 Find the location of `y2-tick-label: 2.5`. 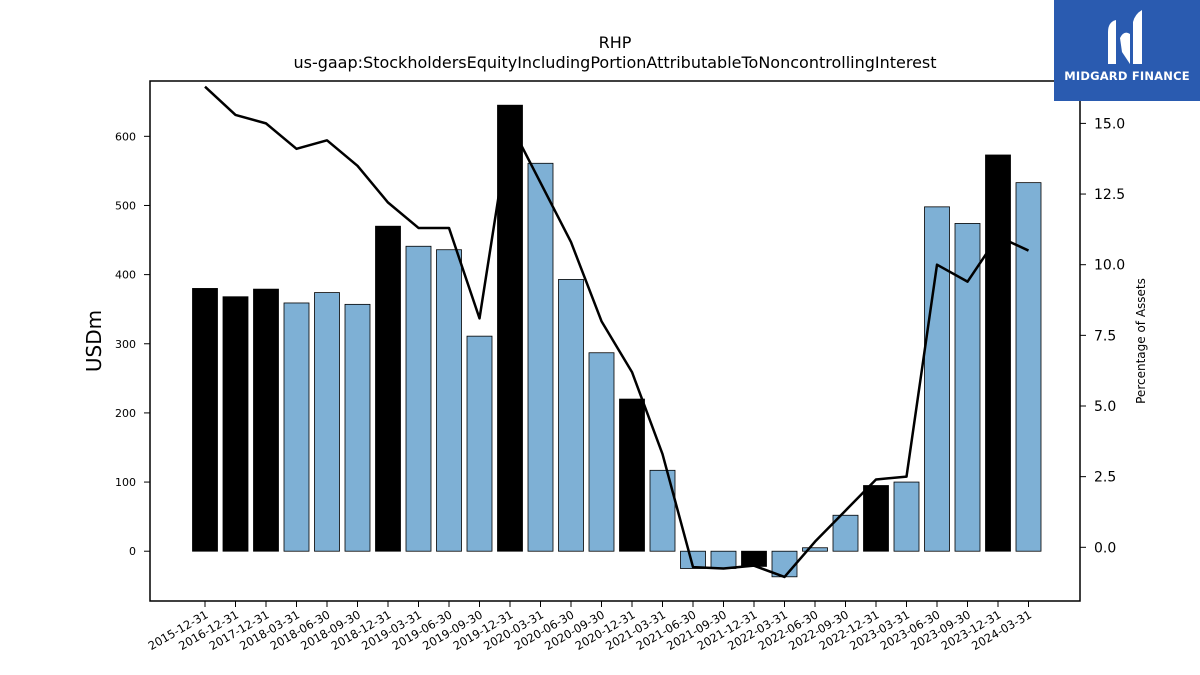

y2-tick-label: 2.5 is located at coordinates (1105, 478).